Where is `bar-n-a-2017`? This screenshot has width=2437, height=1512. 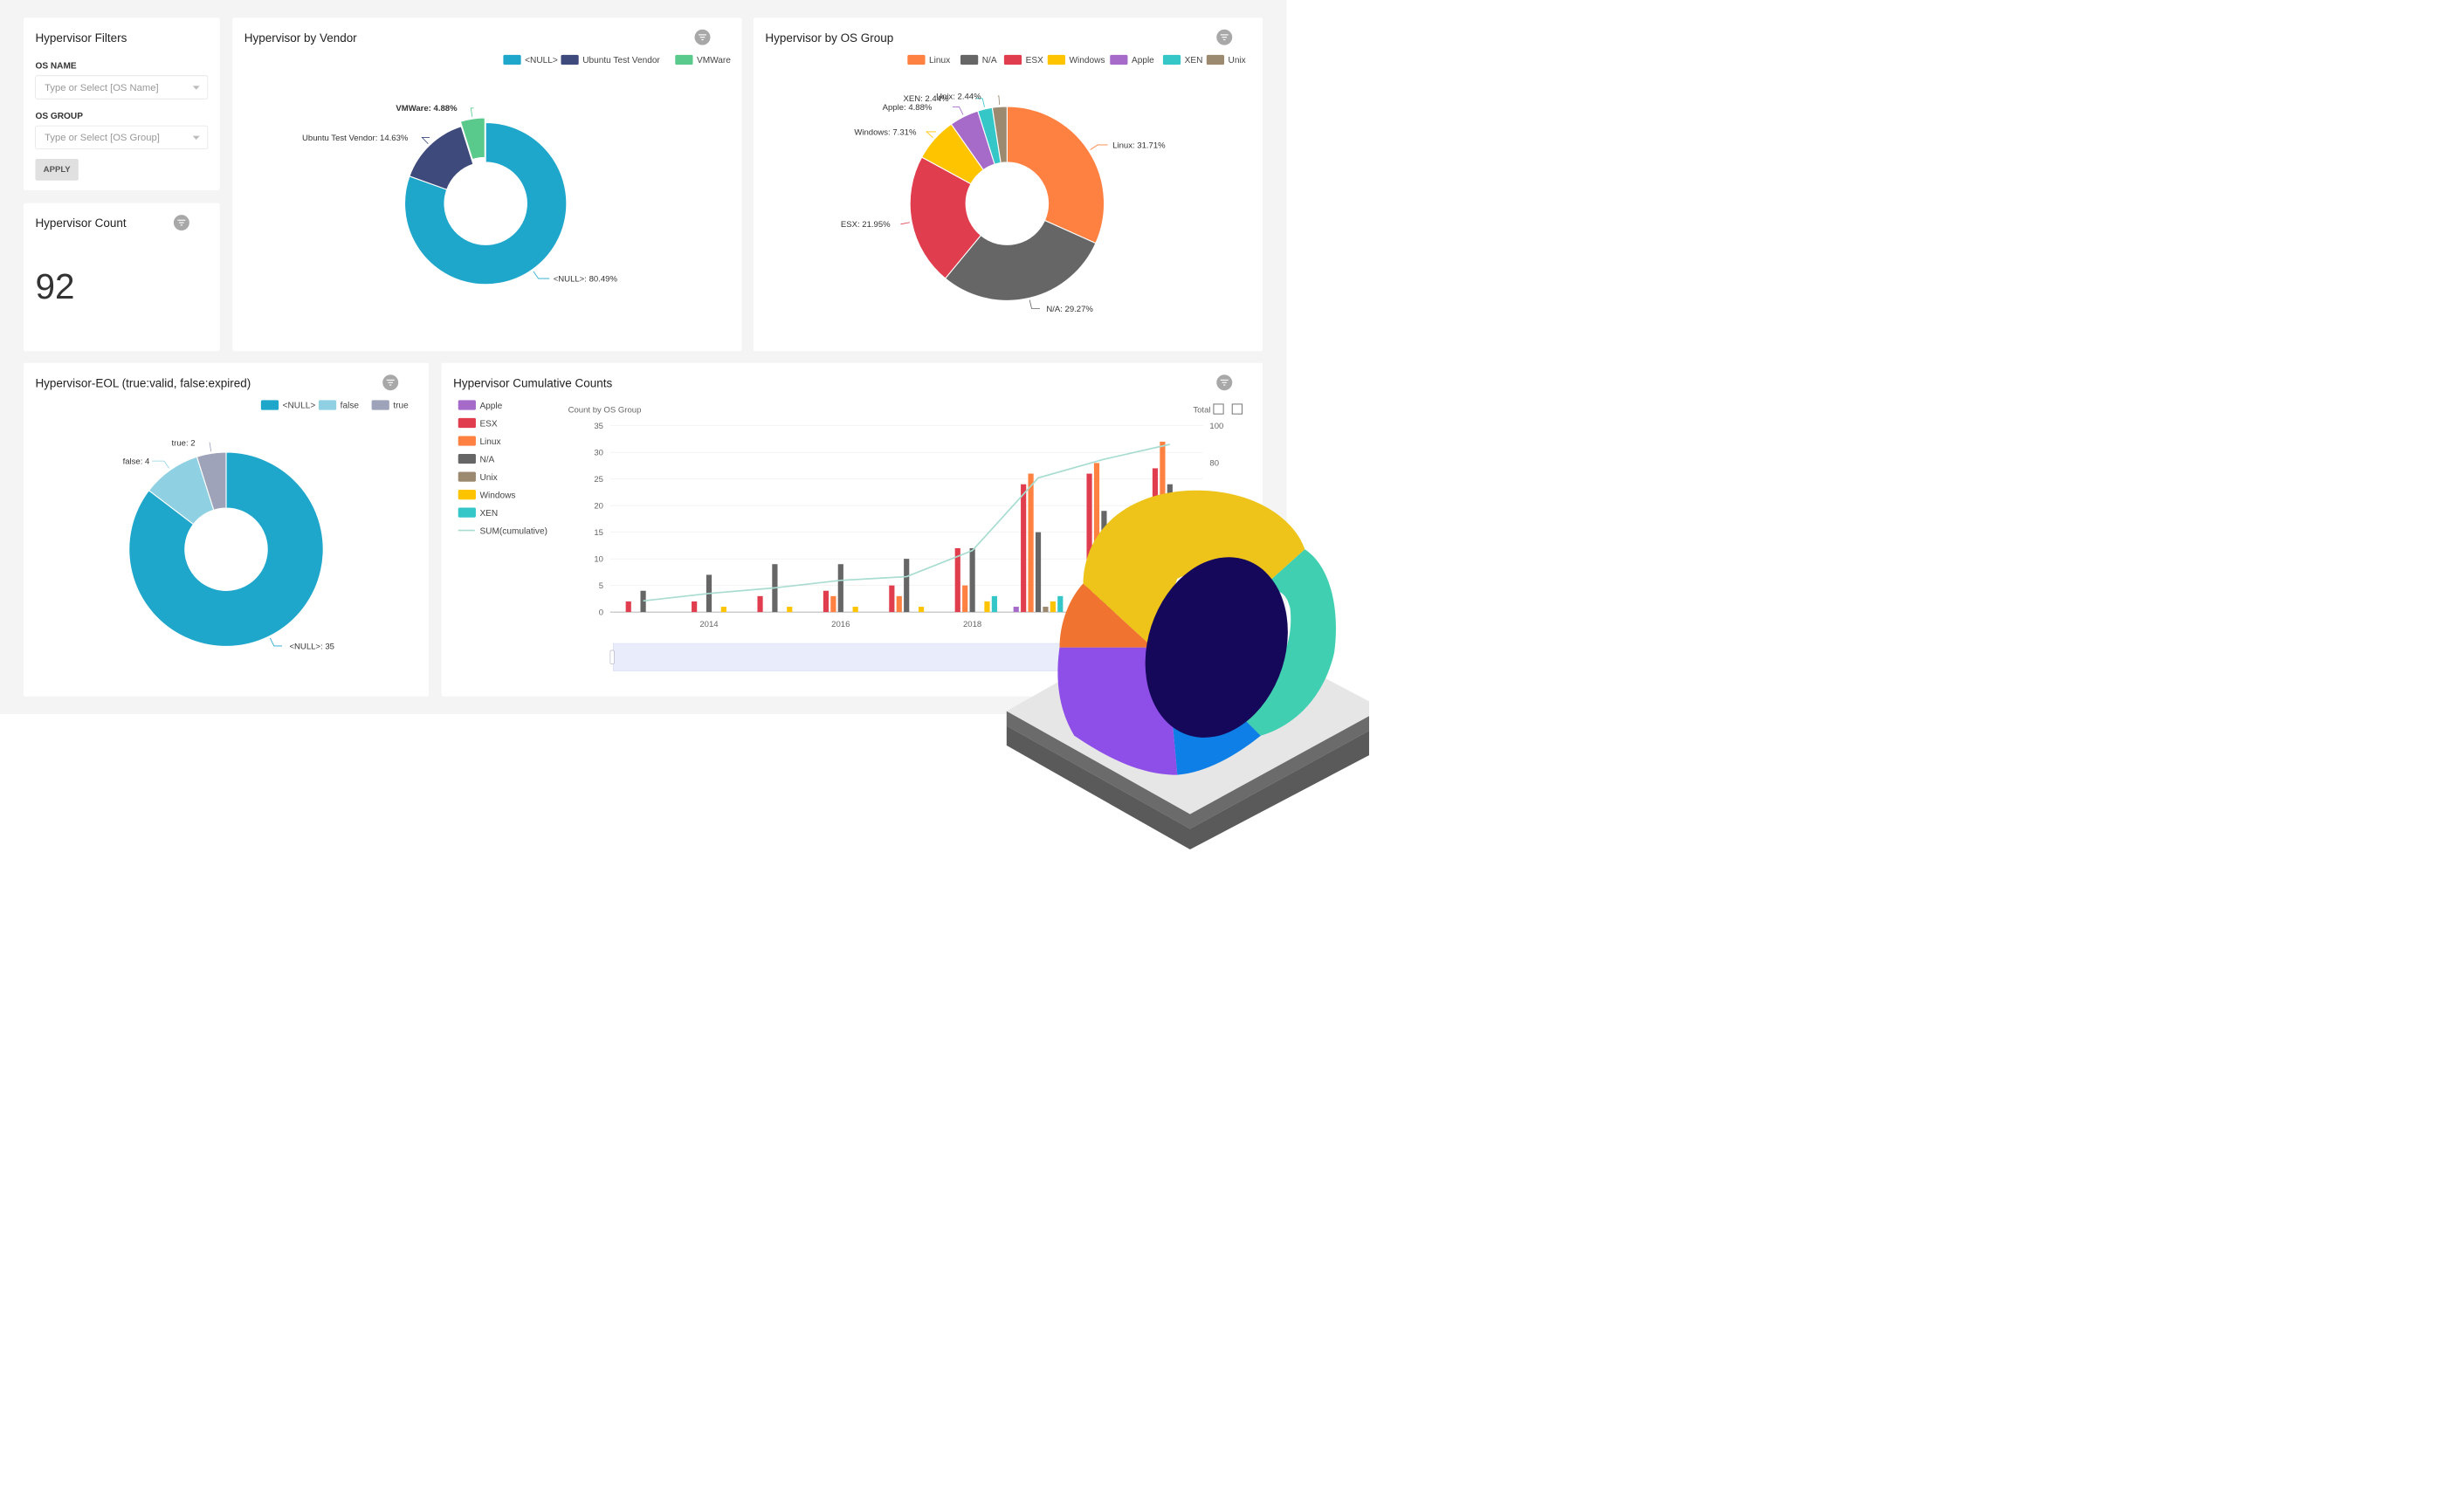 bar-n-a-2017 is located at coordinates (907, 586).